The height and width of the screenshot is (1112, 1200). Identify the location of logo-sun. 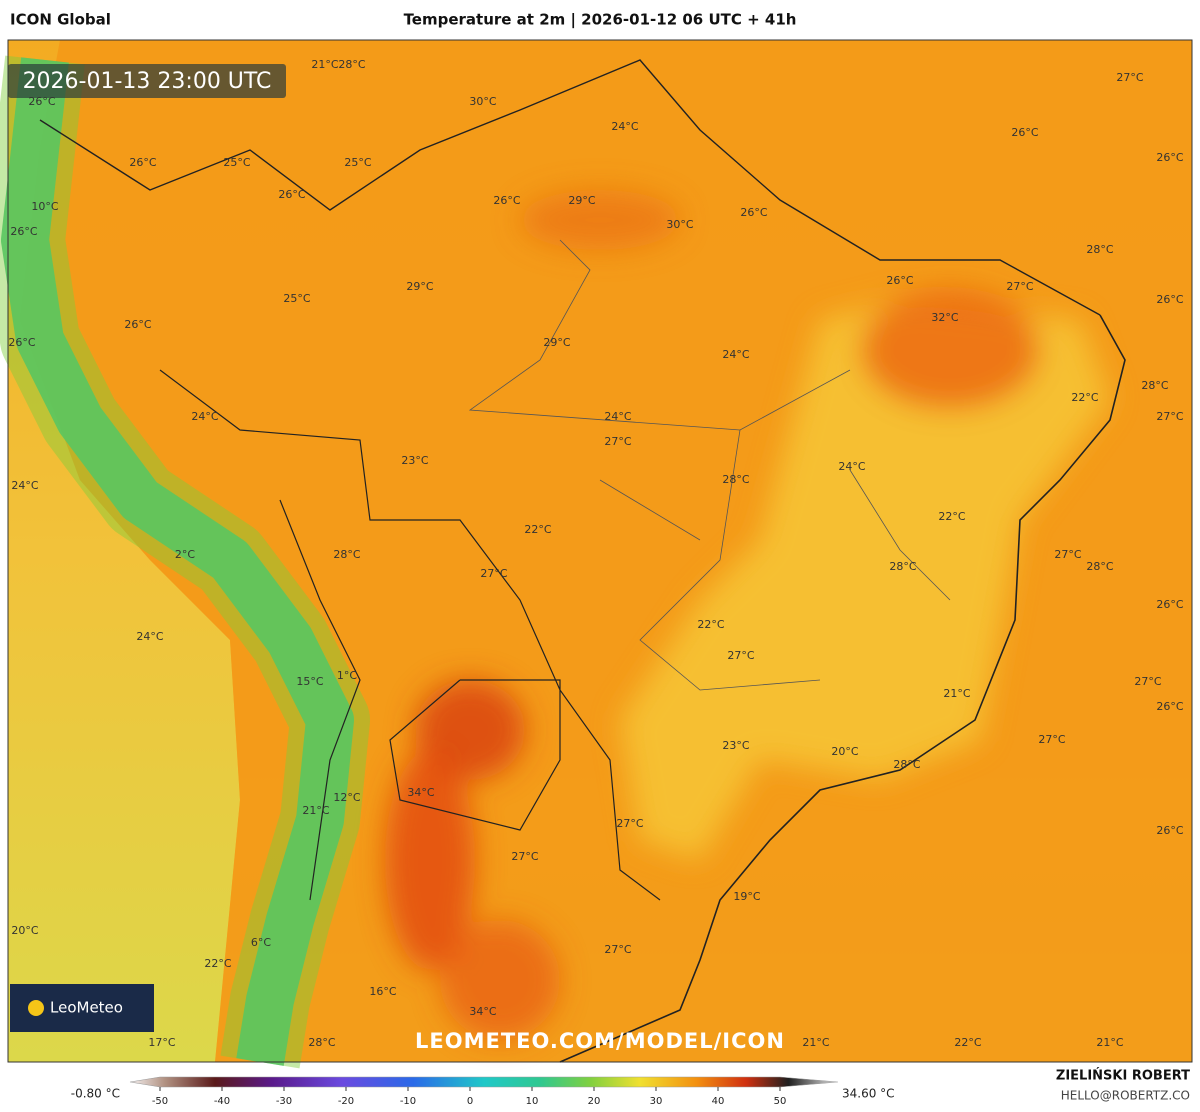
(36, 1008).